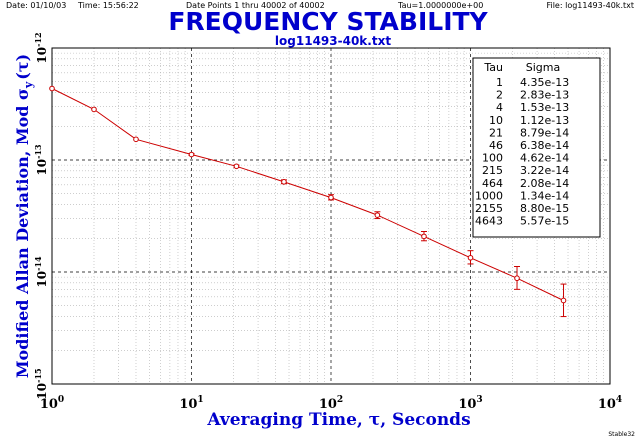 The width and height of the screenshot is (640, 439). I want to click on header-file: File: log11493-40k.txt, so click(590, 5).